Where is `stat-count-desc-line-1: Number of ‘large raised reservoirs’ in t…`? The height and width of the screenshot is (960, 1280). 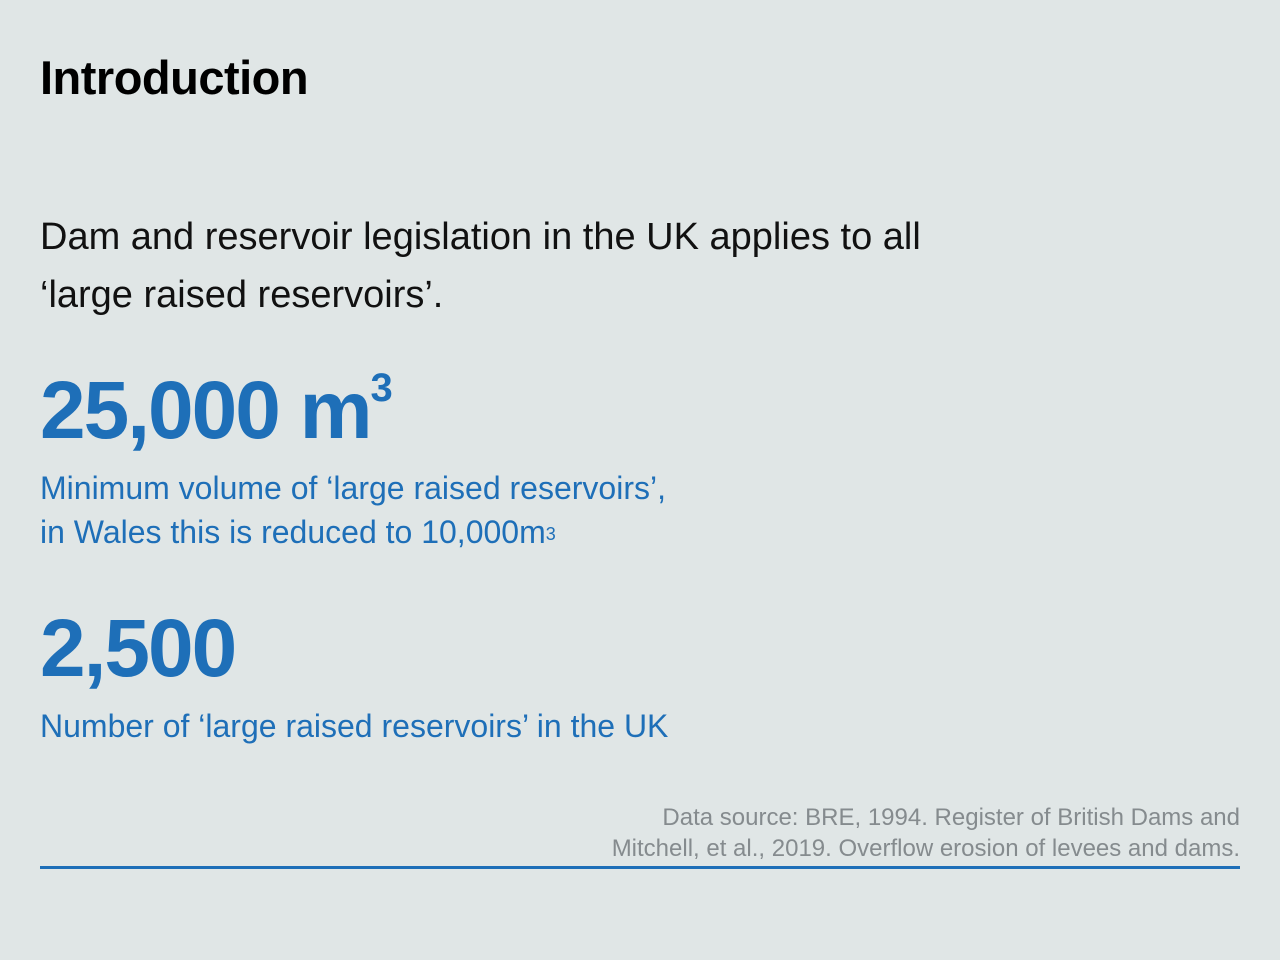
stat-count-desc-line-1: Number of ‘large raised reservoirs’ in t… is located at coordinates (354, 726).